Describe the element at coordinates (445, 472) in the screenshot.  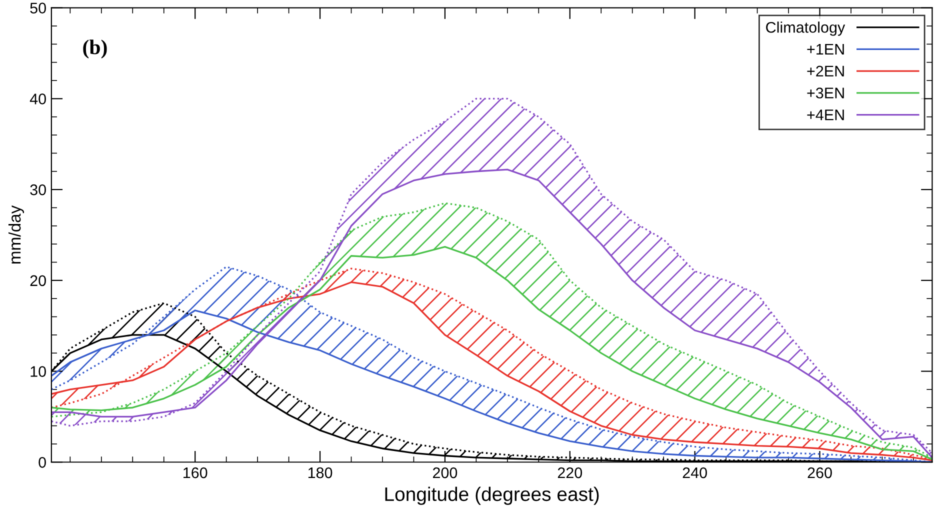
I see `x-tick-label: 200` at that location.